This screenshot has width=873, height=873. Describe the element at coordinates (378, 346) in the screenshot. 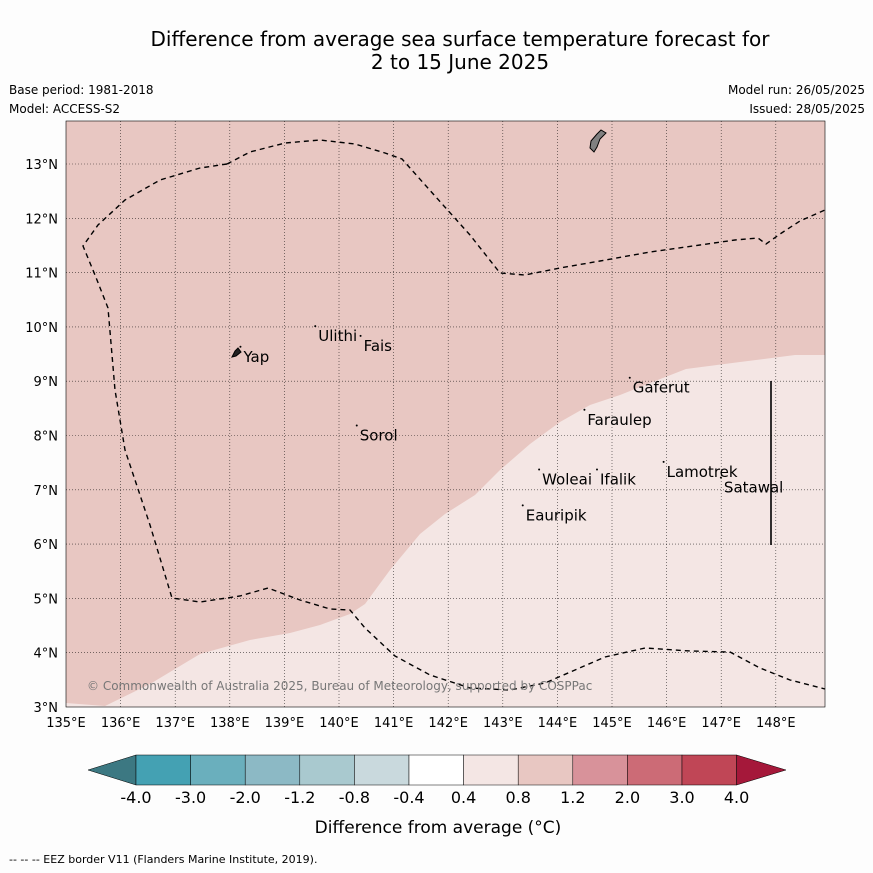

I see `place-label: Fais` at that location.